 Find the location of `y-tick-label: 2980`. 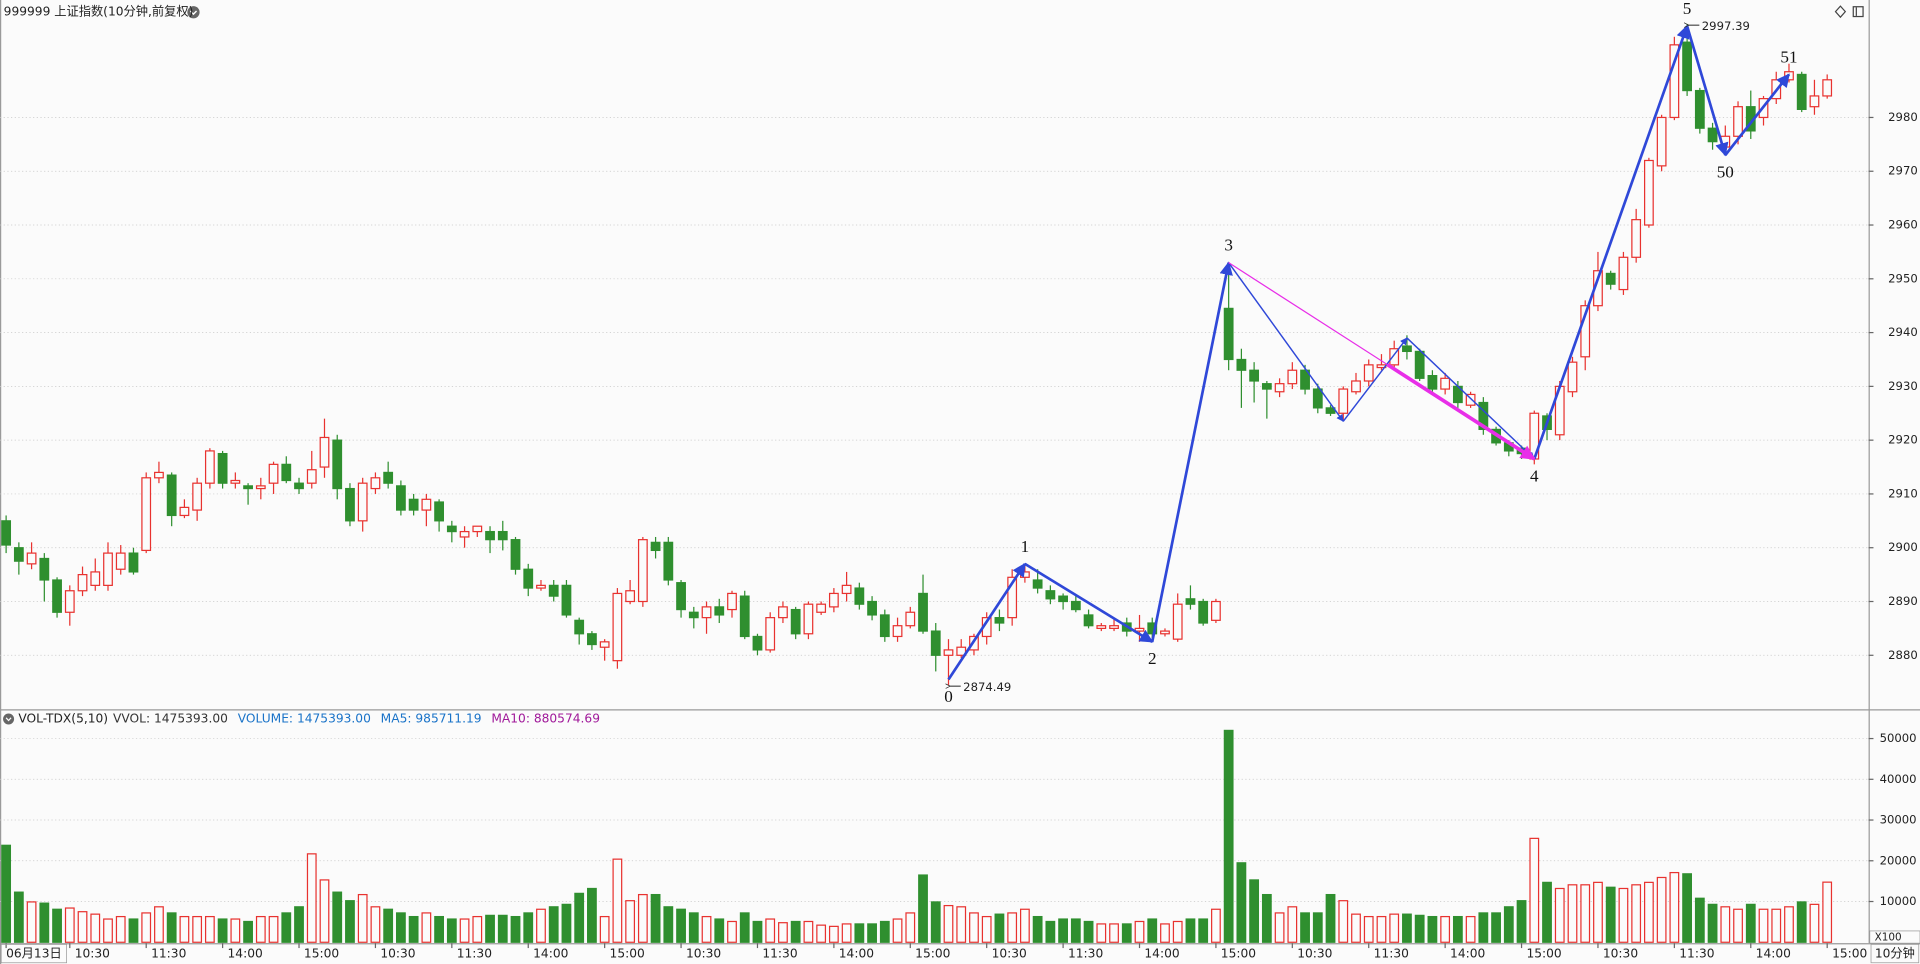

y-tick-label: 2980 is located at coordinates (1903, 117).